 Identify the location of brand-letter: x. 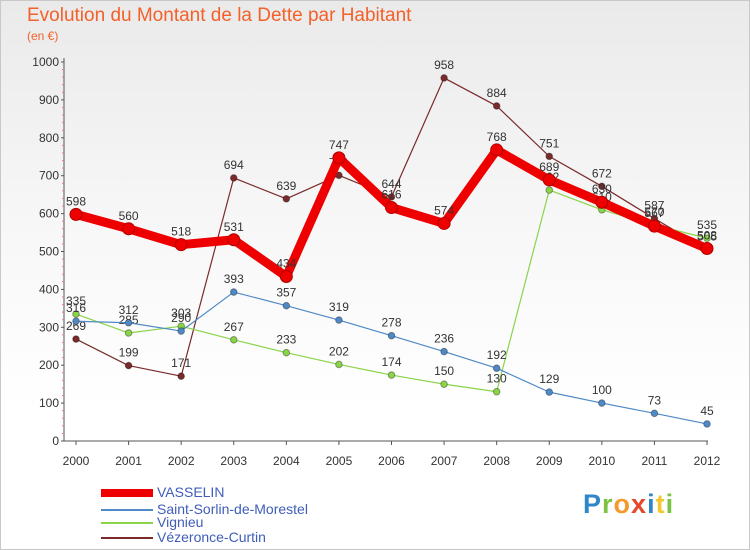
(639, 504).